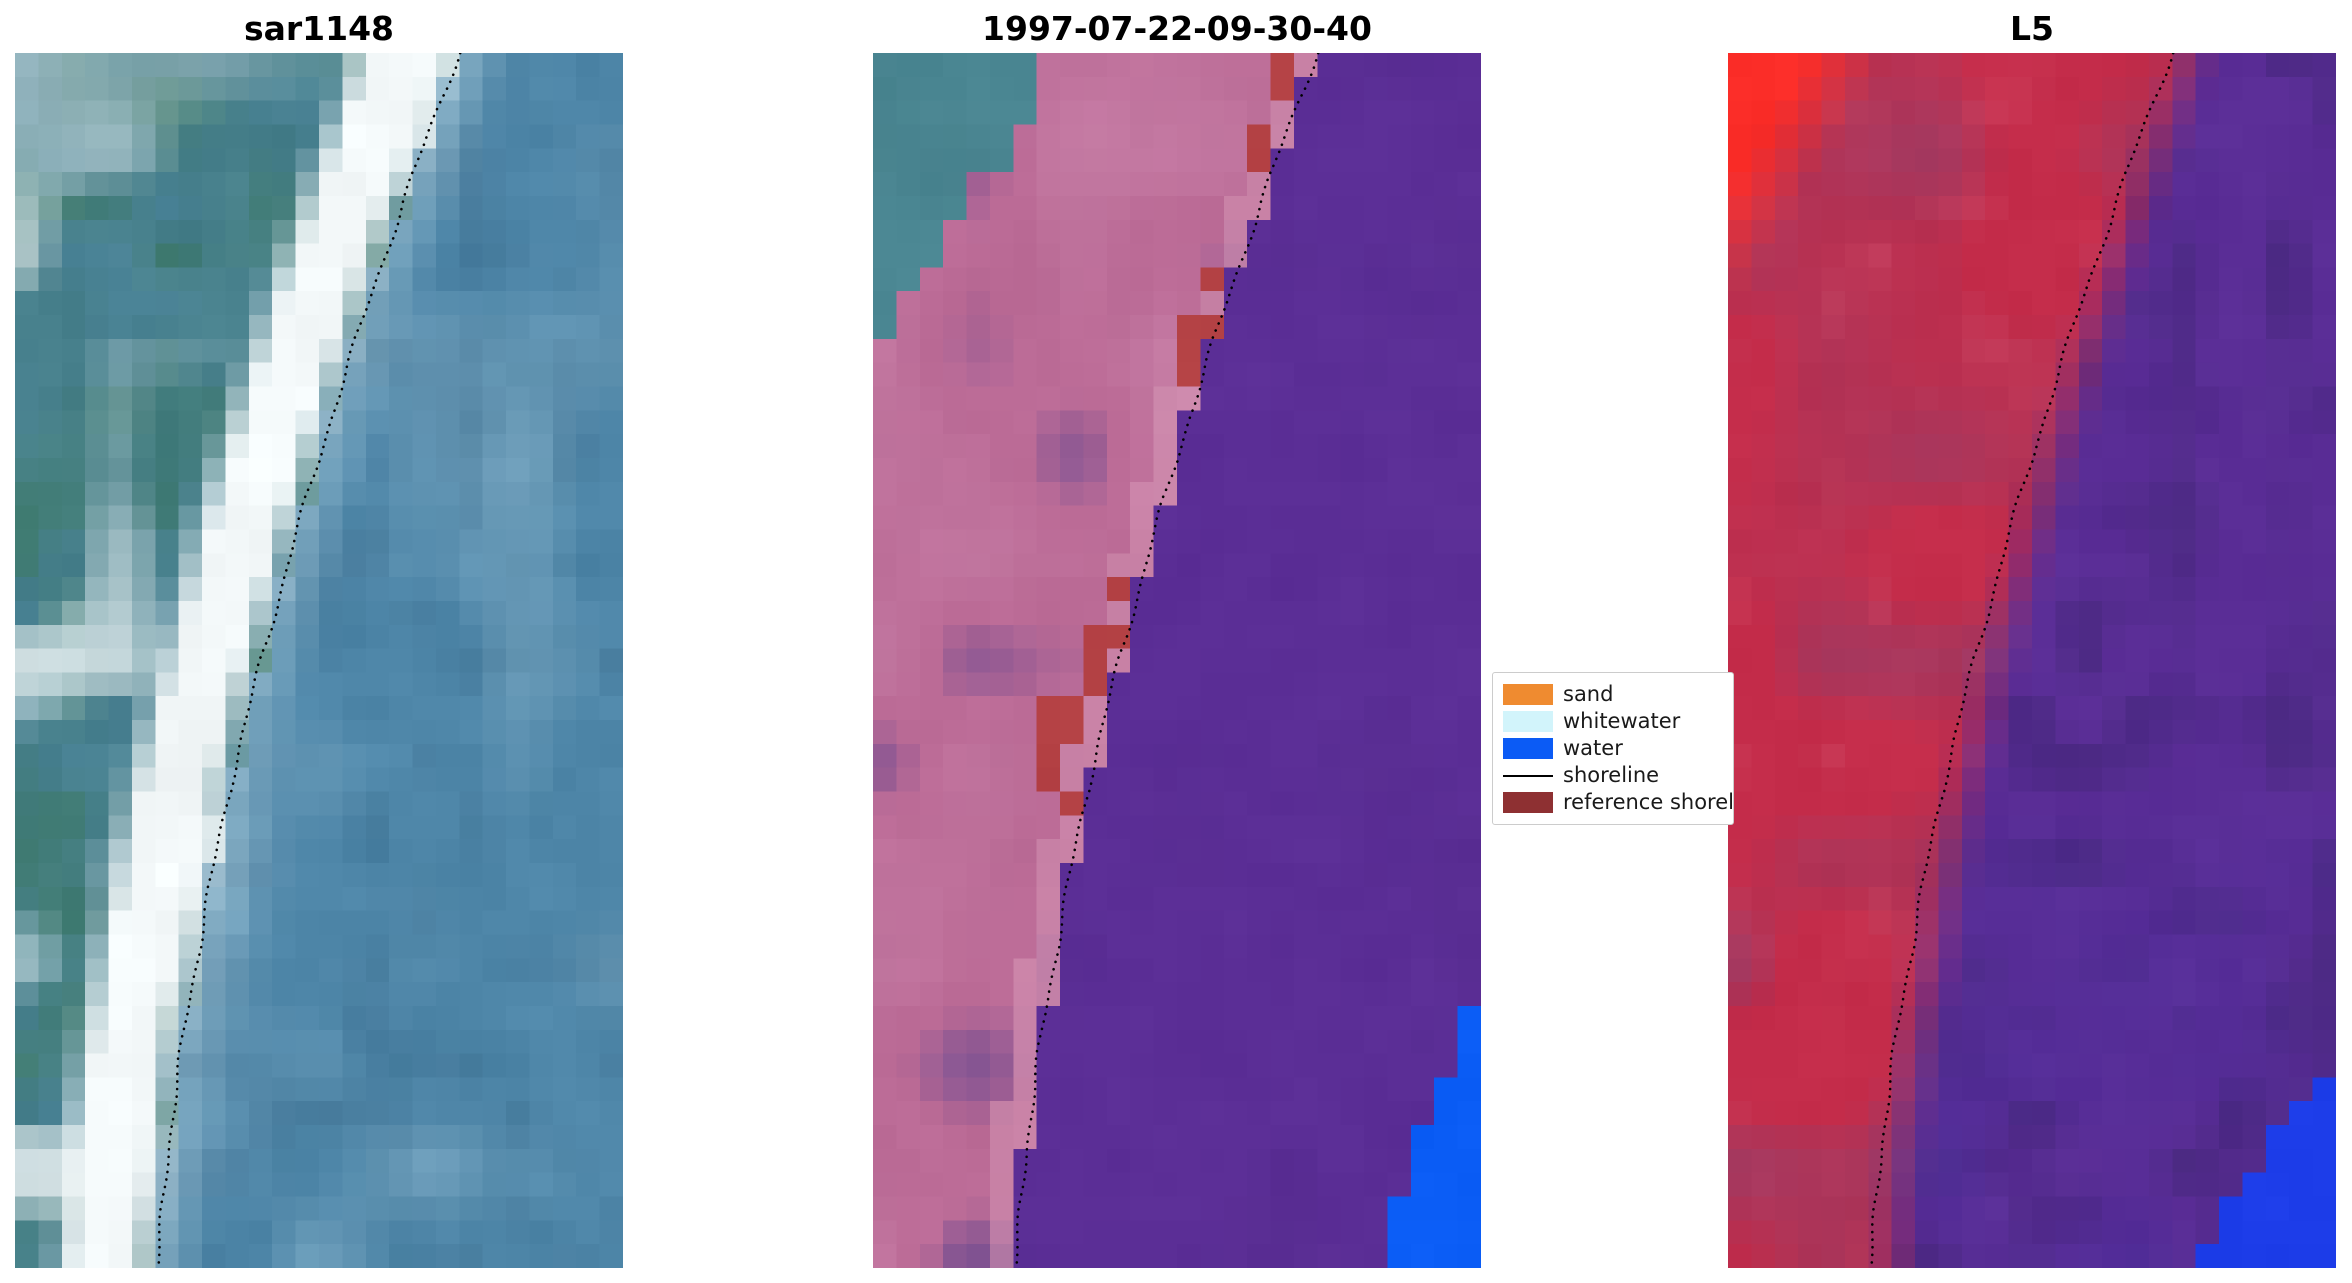  What do you see at coordinates (1593, 748) in the screenshot?
I see `legend-label: water` at bounding box center [1593, 748].